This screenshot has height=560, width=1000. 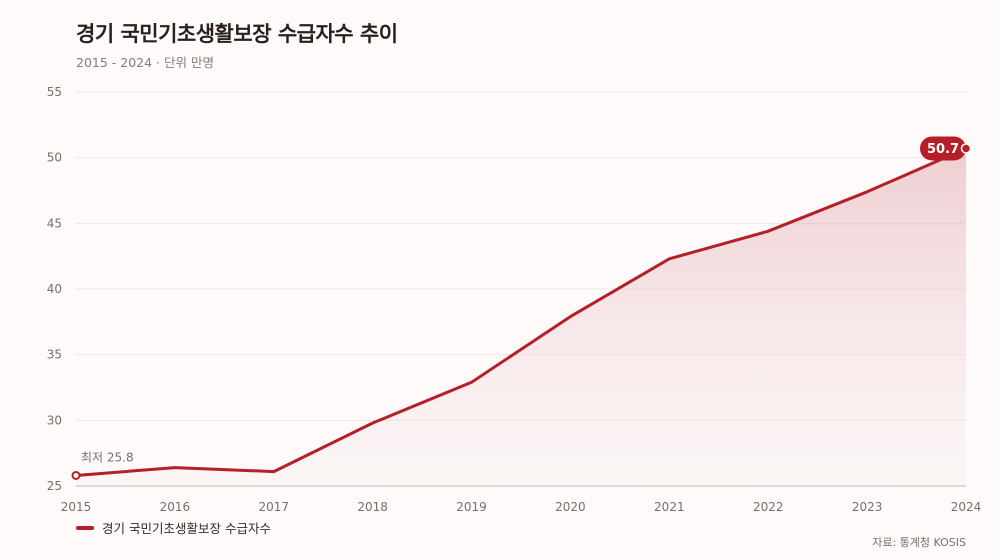 What do you see at coordinates (966, 148) in the screenshot?
I see `max-marker` at bounding box center [966, 148].